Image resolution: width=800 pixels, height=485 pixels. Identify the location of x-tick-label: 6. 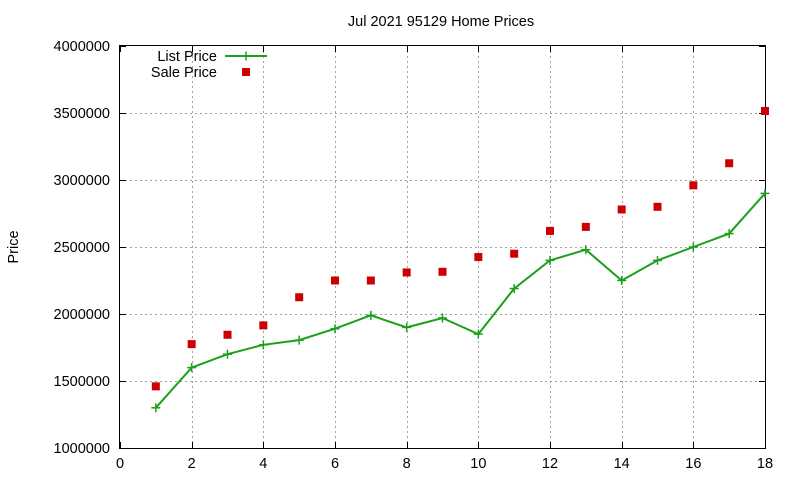
(335, 464).